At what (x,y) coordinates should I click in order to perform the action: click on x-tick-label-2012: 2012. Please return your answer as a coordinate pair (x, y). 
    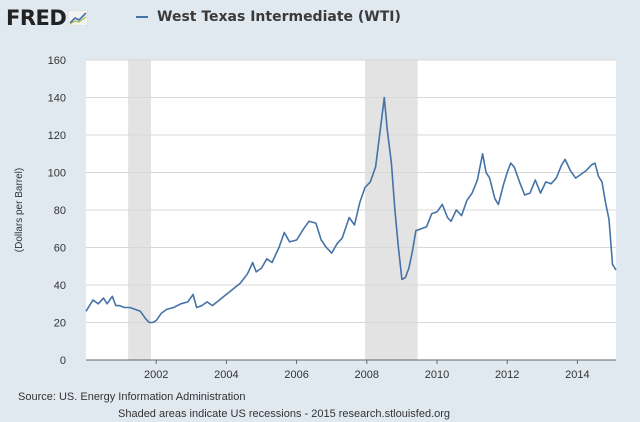
    Looking at the image, I should click on (507, 375).